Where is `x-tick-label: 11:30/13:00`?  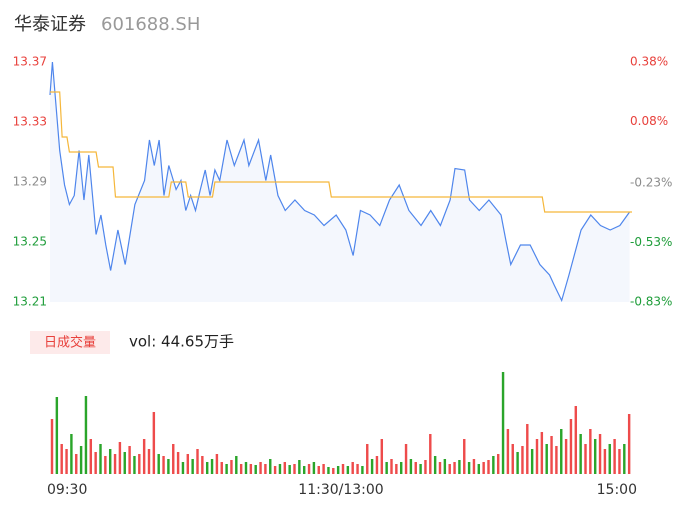 x-tick-label: 11:30/13:00 is located at coordinates (340, 490).